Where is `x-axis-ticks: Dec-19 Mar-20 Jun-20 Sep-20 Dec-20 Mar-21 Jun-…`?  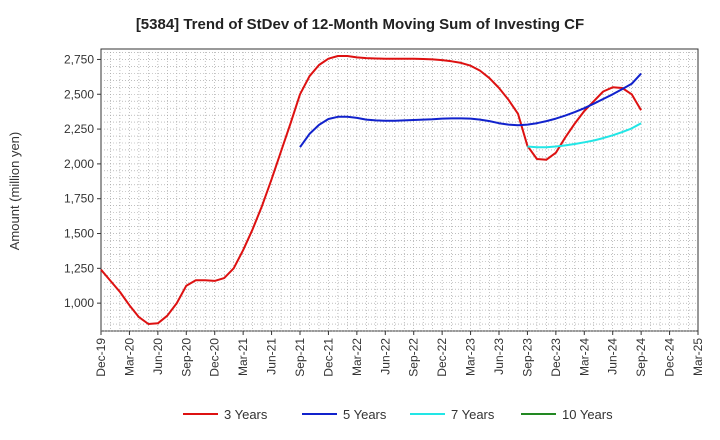 x-axis-ticks: Dec-19 Mar-20 Jun-20 Sep-20 Dec-20 Mar-21 Jun-… is located at coordinates (399, 354).